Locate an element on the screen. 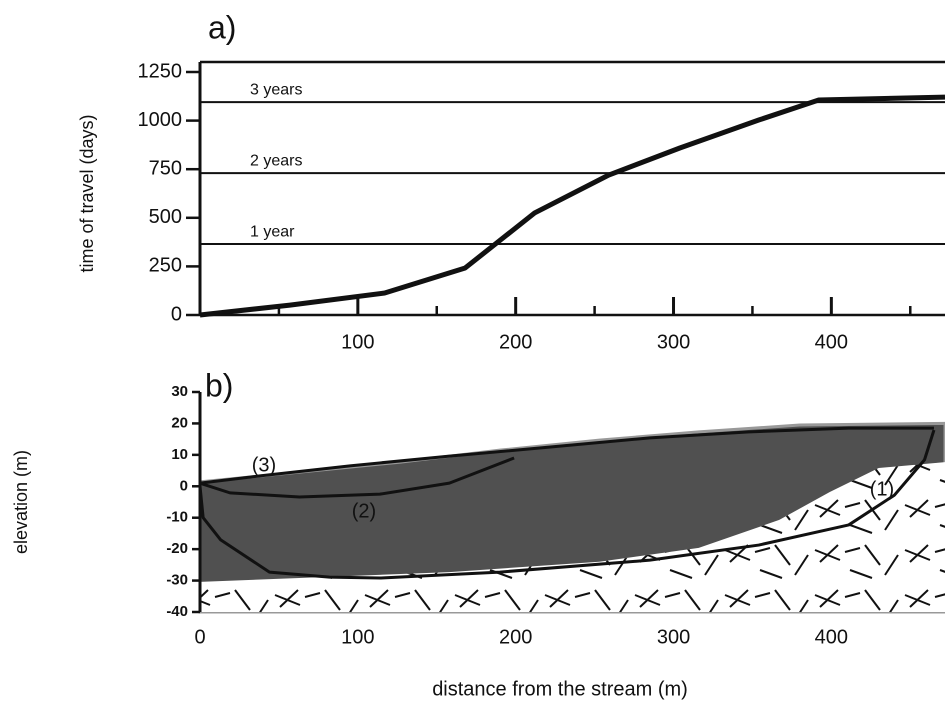  y-axis-label: time of travel (days) is located at coordinates (87, 193).